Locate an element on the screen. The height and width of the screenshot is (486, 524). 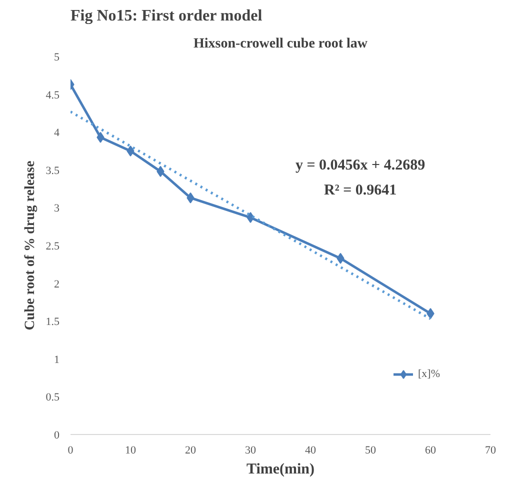
y-tick-label: 3.5 is located at coordinates (53, 170).